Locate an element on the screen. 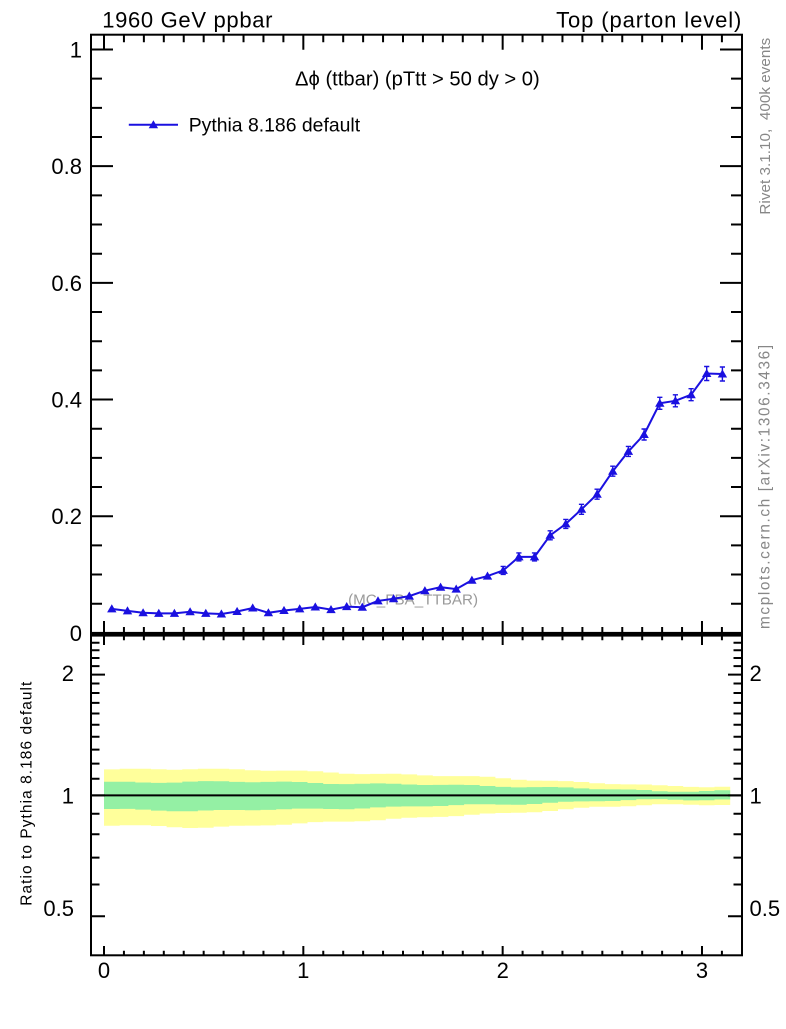 The image size is (786, 1029). svg-text:mcplots.cern.ch [arXiv:1306.34: mcplots.cern.ch [arXiv:1306.3436] is located at coordinates (765, 486).